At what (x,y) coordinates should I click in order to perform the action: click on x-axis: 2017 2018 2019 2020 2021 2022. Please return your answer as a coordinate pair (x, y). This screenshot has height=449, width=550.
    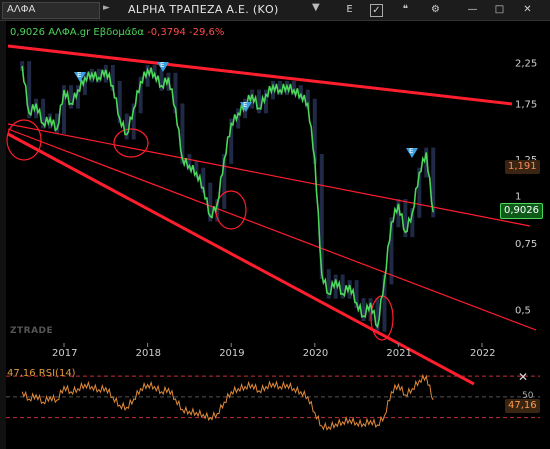
    Looking at the image, I should click on (273, 351).